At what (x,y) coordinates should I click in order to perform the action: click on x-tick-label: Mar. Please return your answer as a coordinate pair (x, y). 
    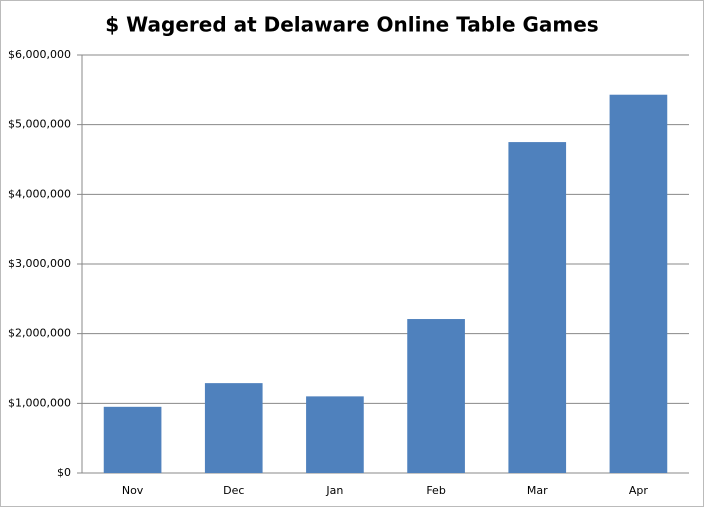
    Looking at the image, I should click on (537, 490).